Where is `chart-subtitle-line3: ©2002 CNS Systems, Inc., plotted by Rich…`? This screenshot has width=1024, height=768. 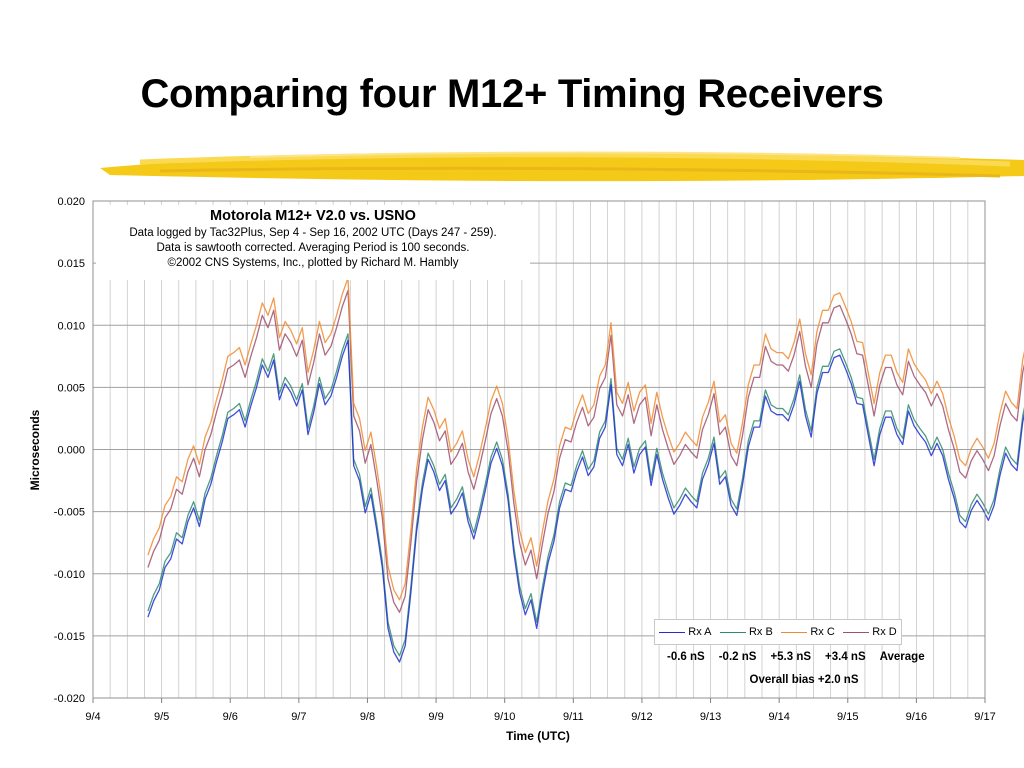 chart-subtitle-line3: ©2002 CNS Systems, Inc., plotted by Rich… is located at coordinates (313, 263).